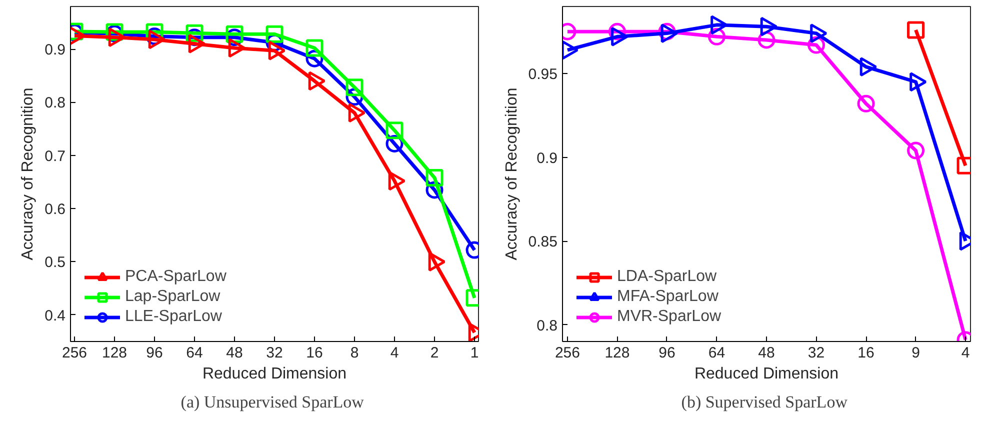  I want to click on x-tick-label: 8, so click(354, 353).